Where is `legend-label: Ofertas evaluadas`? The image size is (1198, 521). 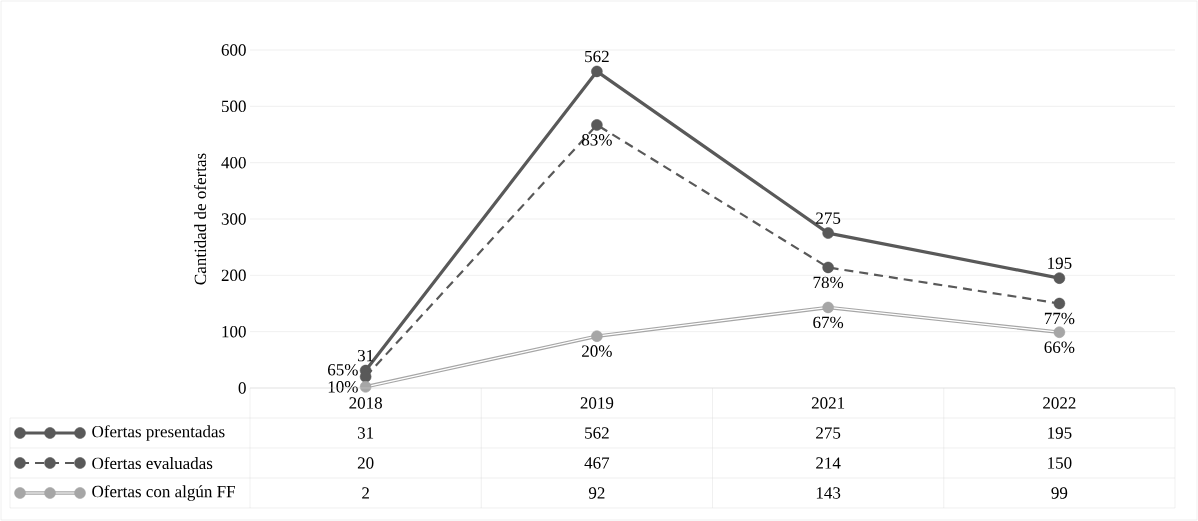
legend-label: Ofertas evaluadas is located at coordinates (152, 463).